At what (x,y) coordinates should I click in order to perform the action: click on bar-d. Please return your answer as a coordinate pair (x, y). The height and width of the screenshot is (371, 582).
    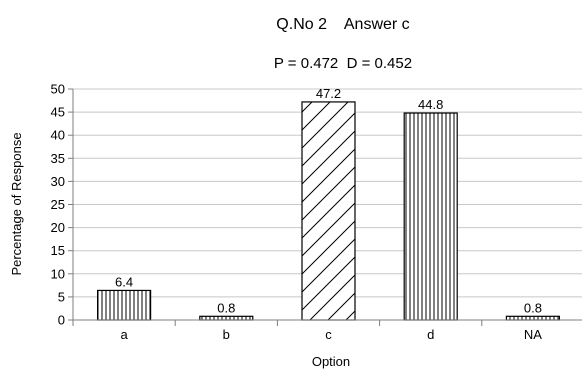
    Looking at the image, I should click on (430, 216).